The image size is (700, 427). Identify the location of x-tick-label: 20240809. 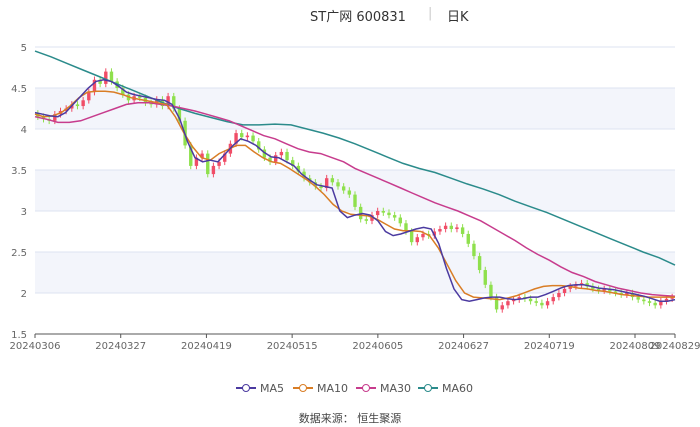
(635, 346).